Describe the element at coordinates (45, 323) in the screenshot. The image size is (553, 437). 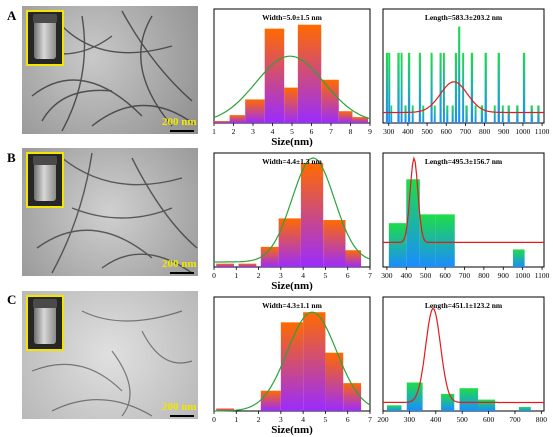
I see `vial-photo-c` at that location.